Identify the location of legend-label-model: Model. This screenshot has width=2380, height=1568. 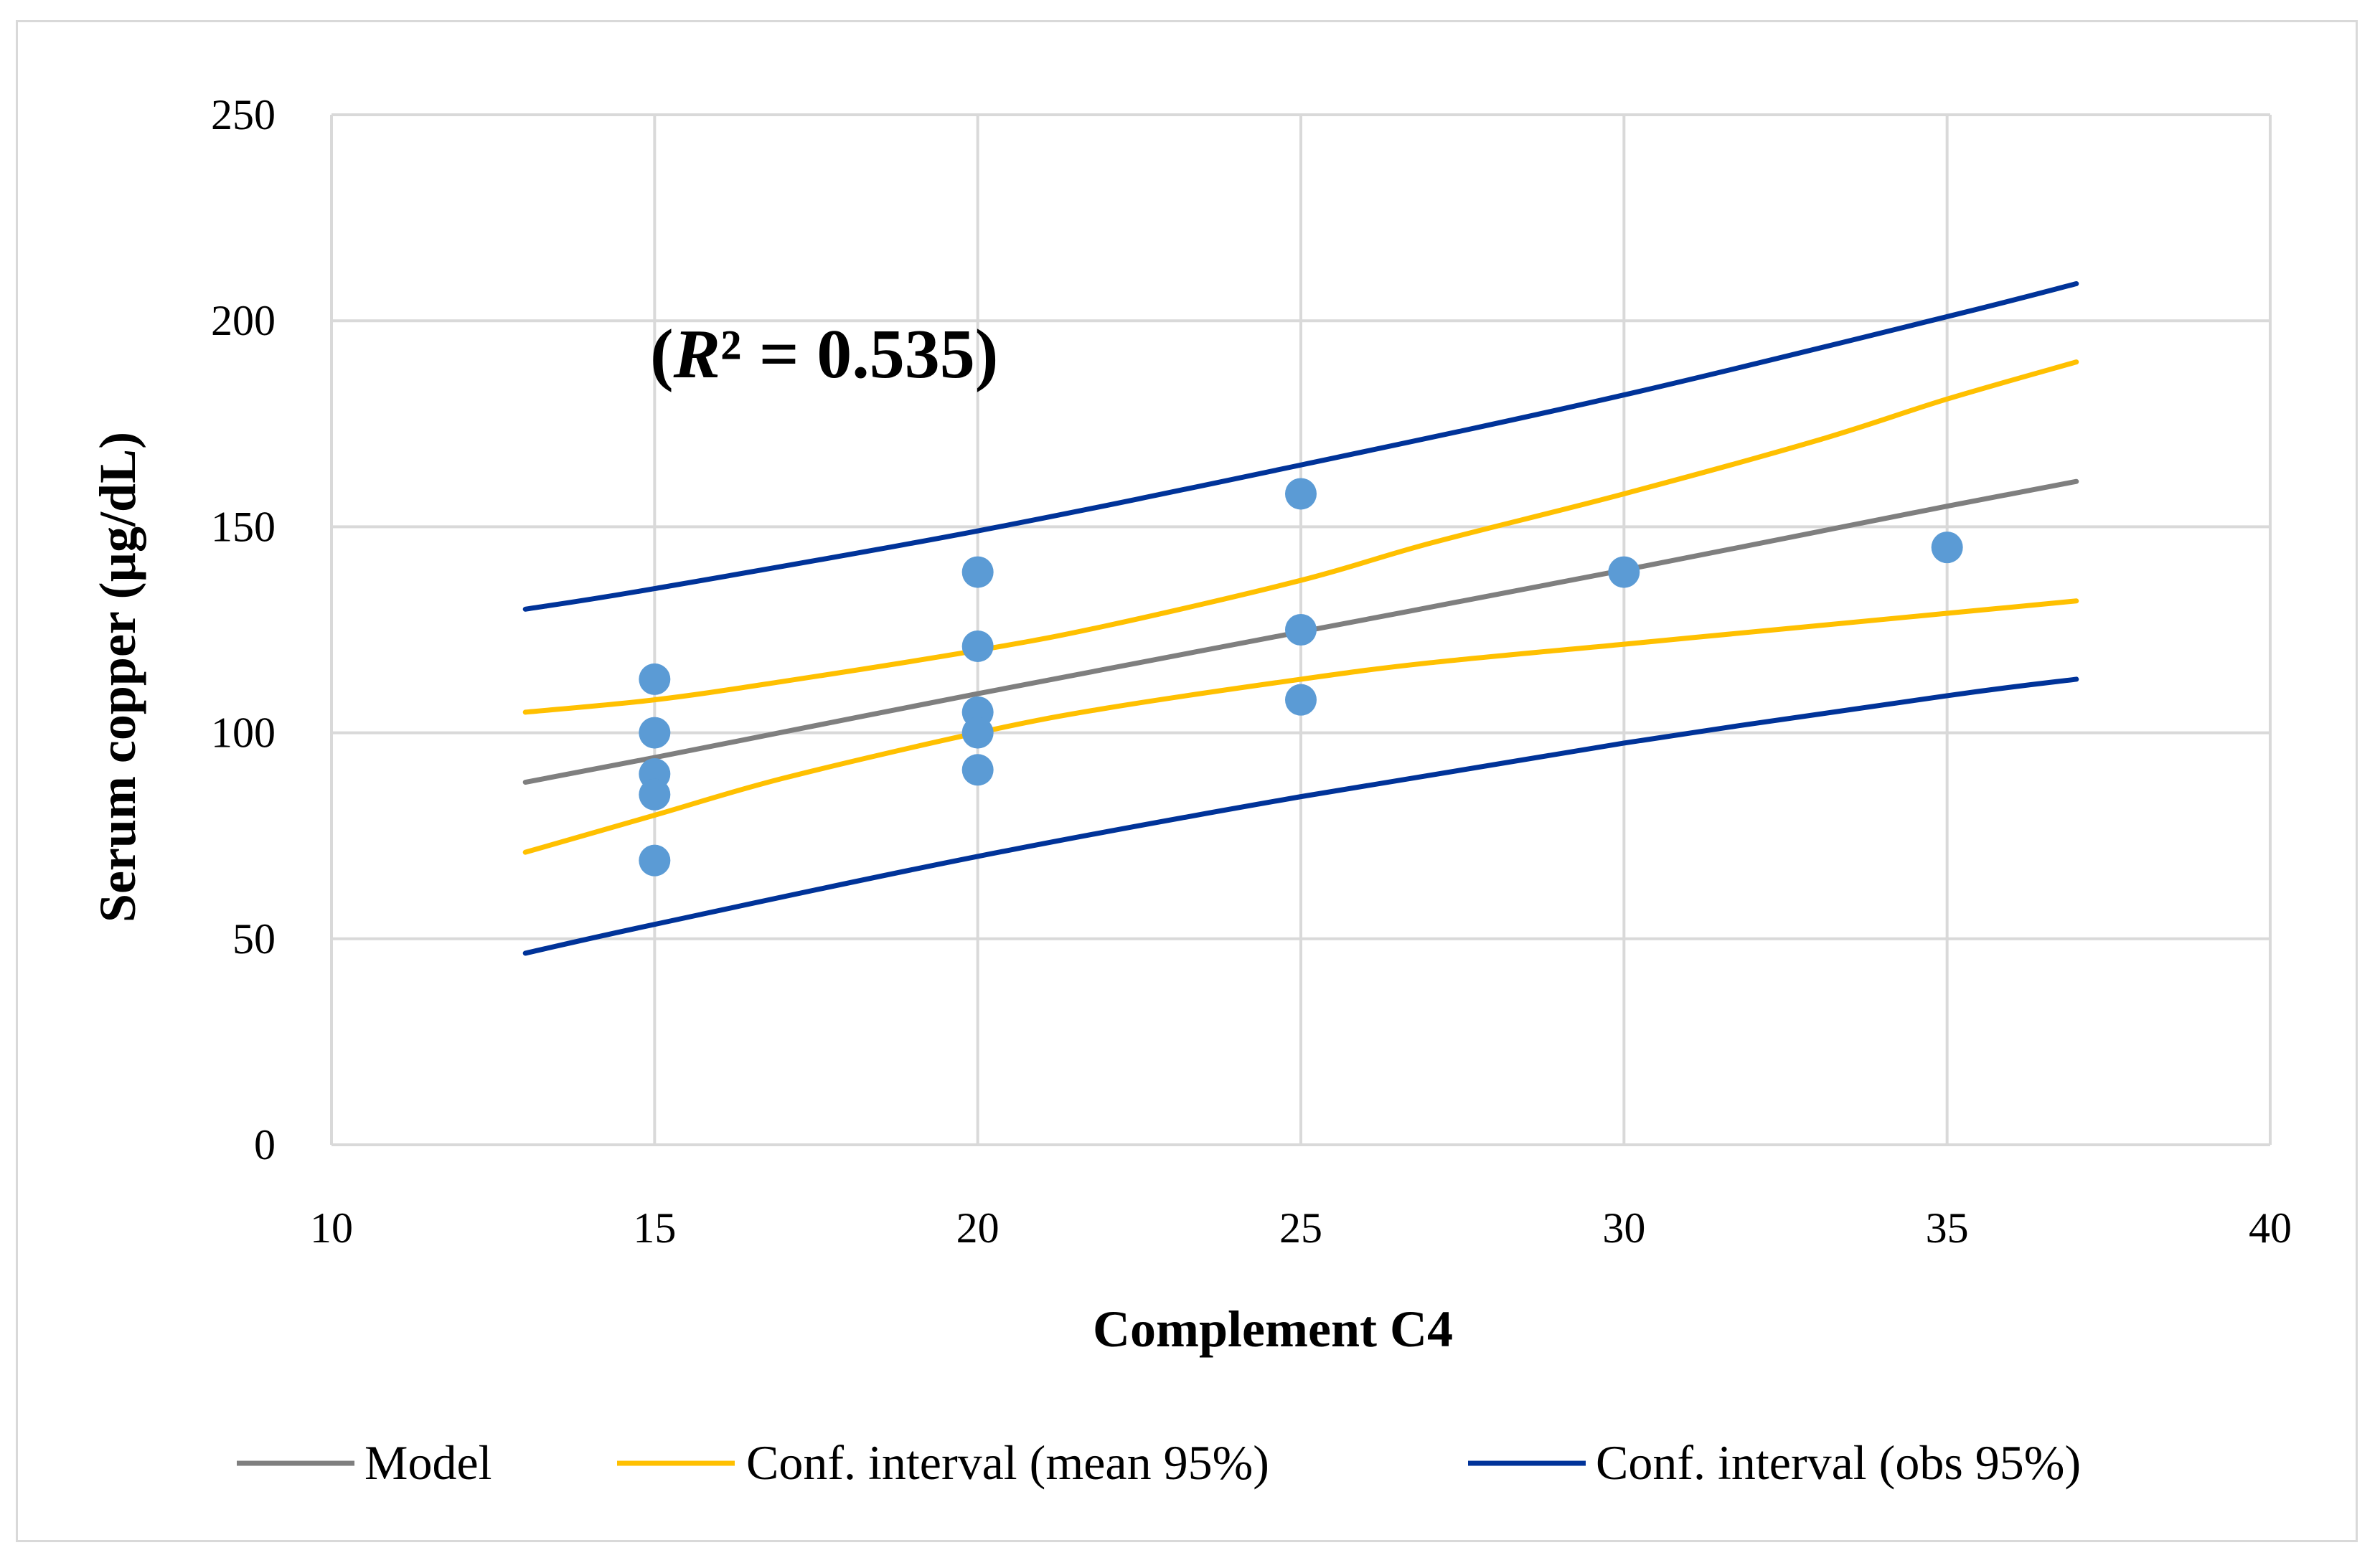
(428, 1463).